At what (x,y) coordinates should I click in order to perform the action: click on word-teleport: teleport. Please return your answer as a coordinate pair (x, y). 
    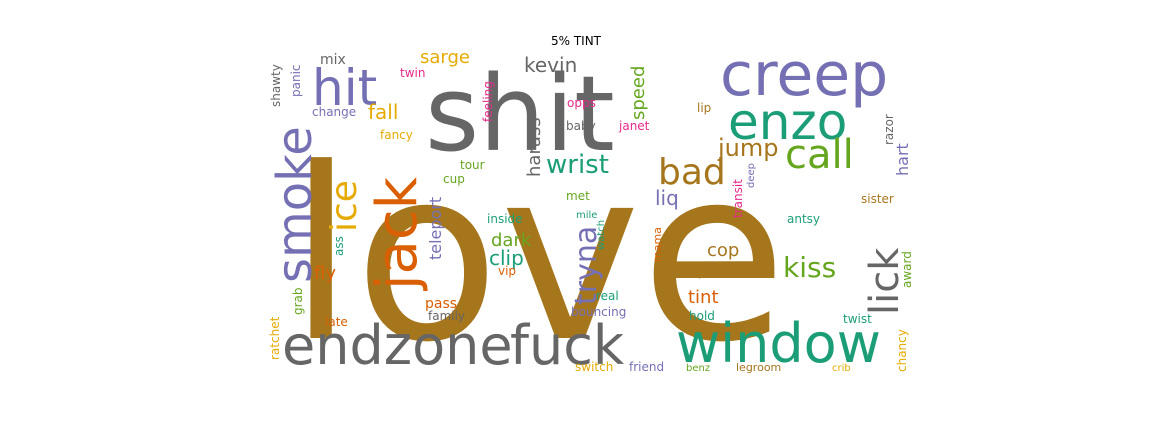
    Looking at the image, I should click on (435, 228).